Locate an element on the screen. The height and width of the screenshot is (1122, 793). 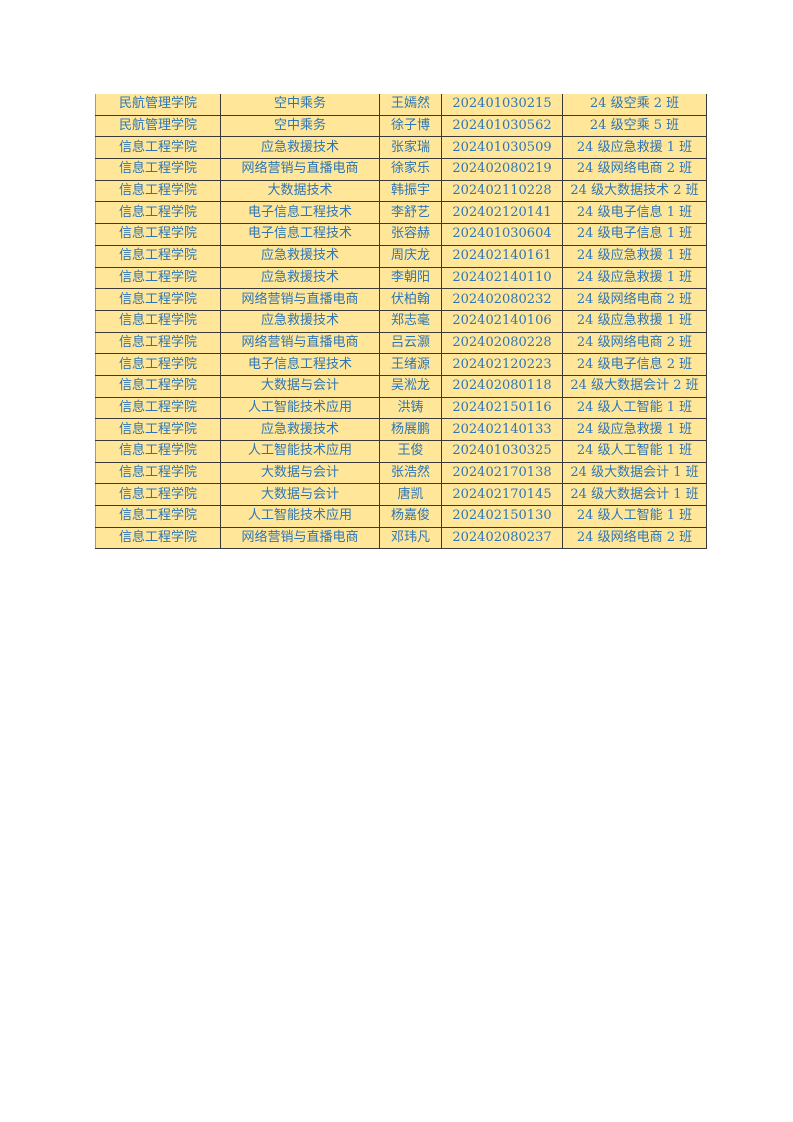
table-row: 信息工程学院 应急救援技术 周庆龙 202402140161 24 级应急救援 1 班 is located at coordinates (401, 256).